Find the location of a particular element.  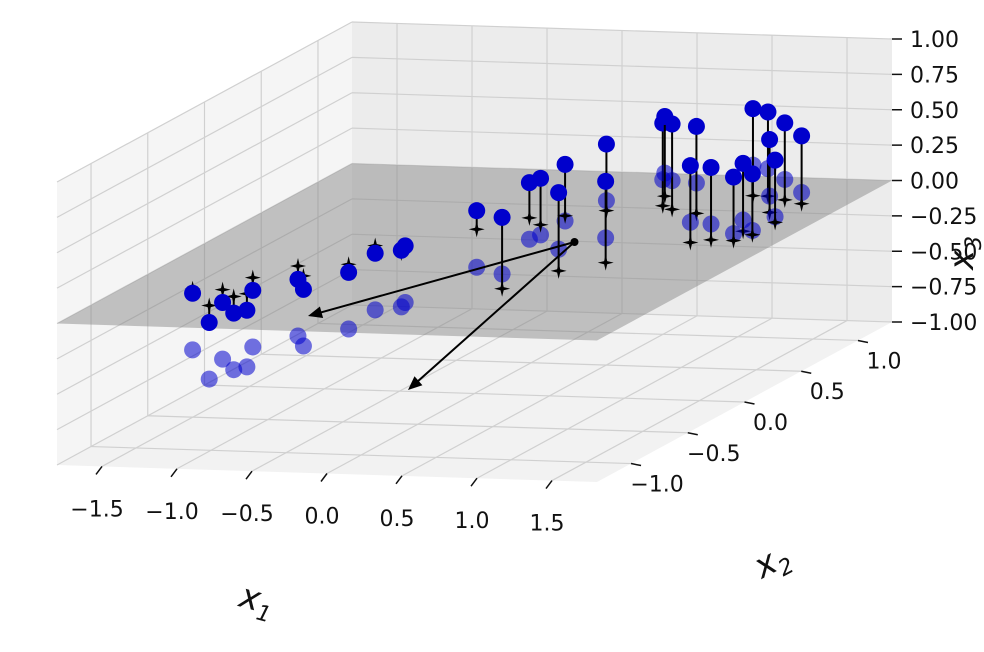

x2-axis-label: x2 is located at coordinates (772, 564).